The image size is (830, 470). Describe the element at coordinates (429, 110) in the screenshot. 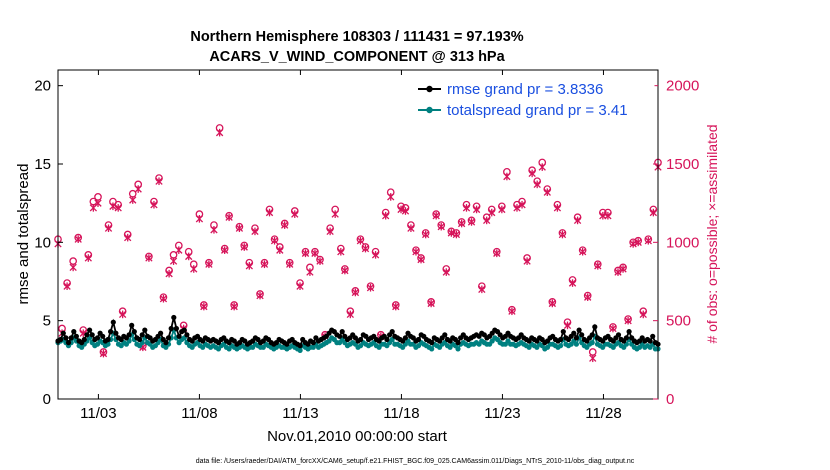

I see `legend-marker-totalspread` at that location.